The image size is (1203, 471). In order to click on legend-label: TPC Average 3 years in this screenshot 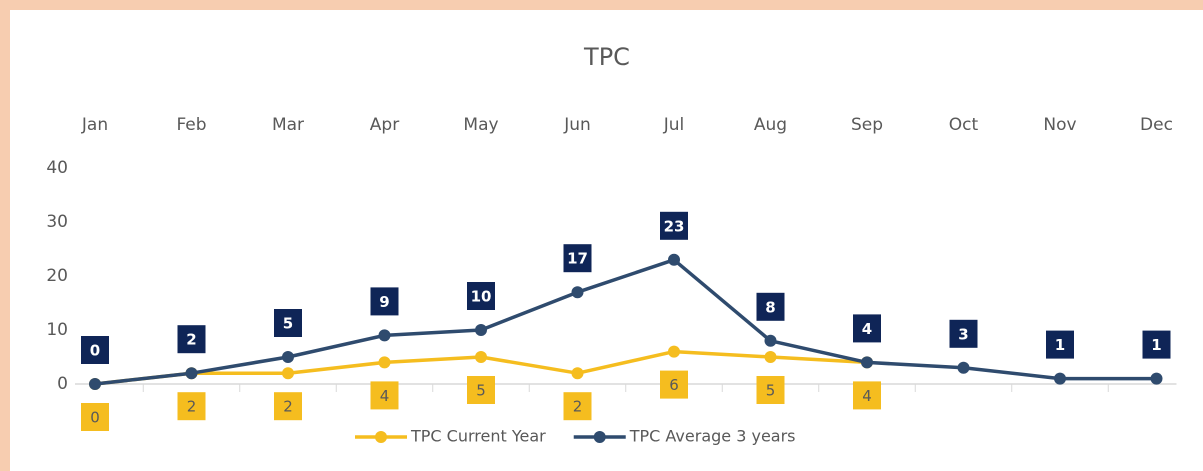, I will do `click(712, 436)`.